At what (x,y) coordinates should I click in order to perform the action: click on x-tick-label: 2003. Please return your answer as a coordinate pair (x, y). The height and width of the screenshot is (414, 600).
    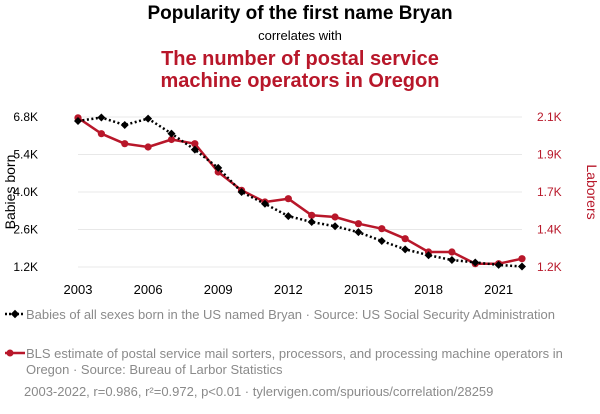
    Looking at the image, I should click on (78, 289).